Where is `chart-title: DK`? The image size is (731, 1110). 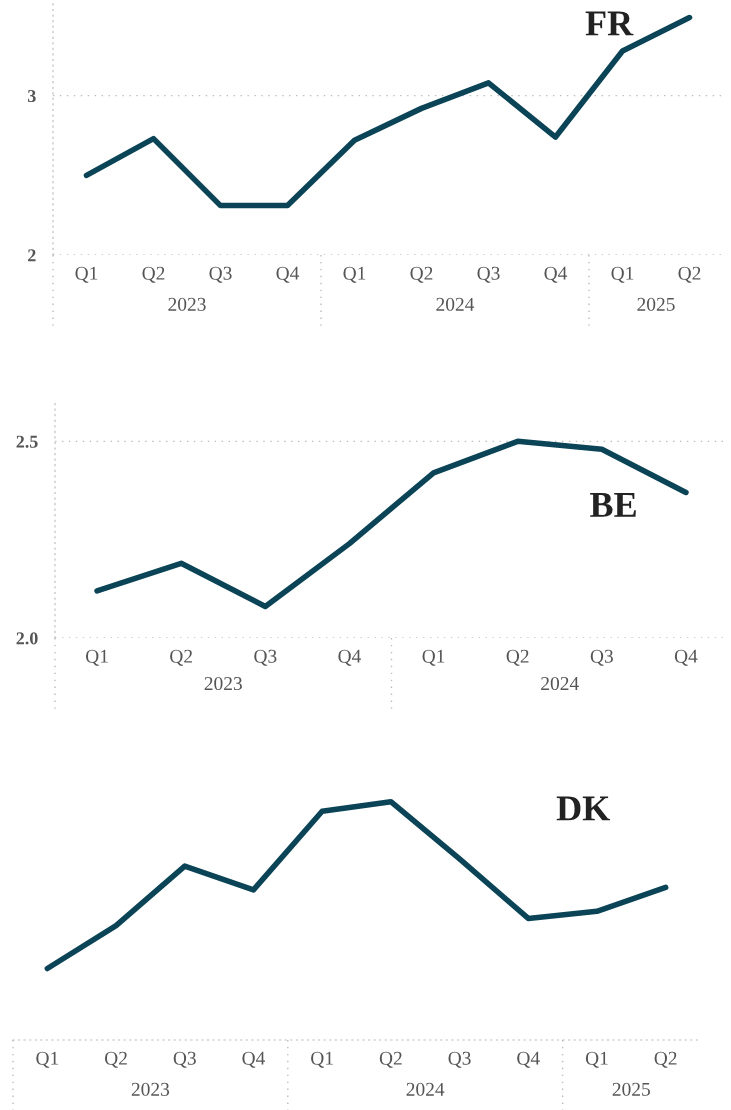
chart-title: DK is located at coordinates (583, 808).